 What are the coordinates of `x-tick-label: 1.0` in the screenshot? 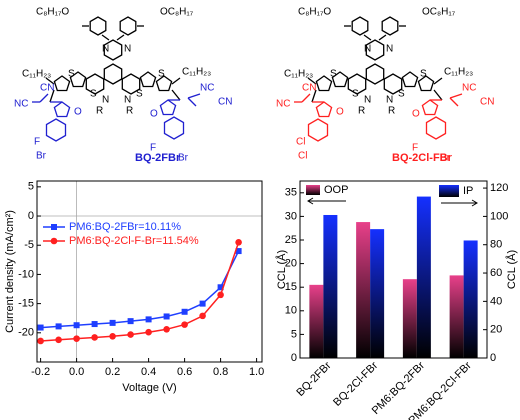 It's located at (256, 372).